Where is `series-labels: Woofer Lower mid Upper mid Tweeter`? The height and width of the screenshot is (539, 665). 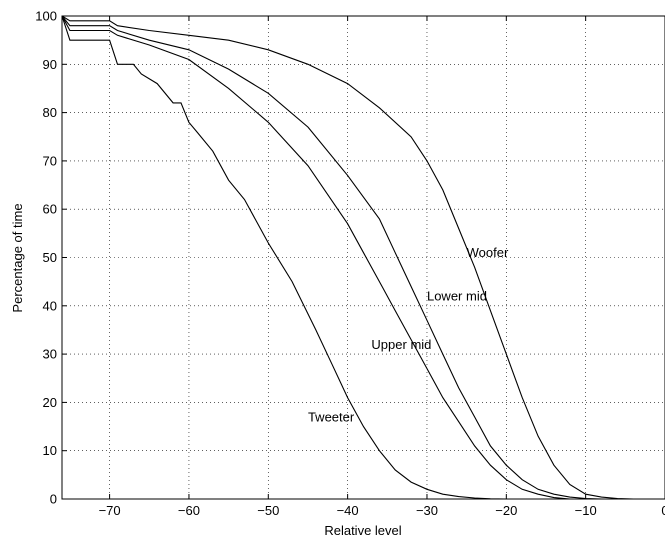 series-labels: Woofer Lower mid Upper mid Tweeter is located at coordinates (408, 334).